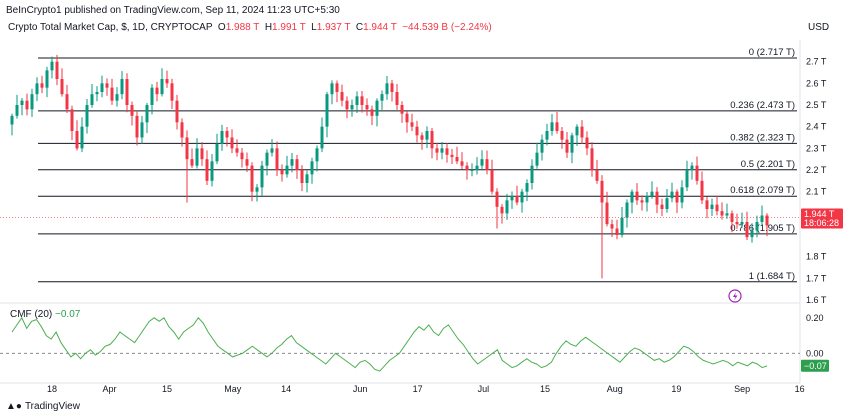 Image resolution: width=850 pixels, height=417 pixels. What do you see at coordinates (286, 389) in the screenshot?
I see `time-tick-label: 14` at bounding box center [286, 389].